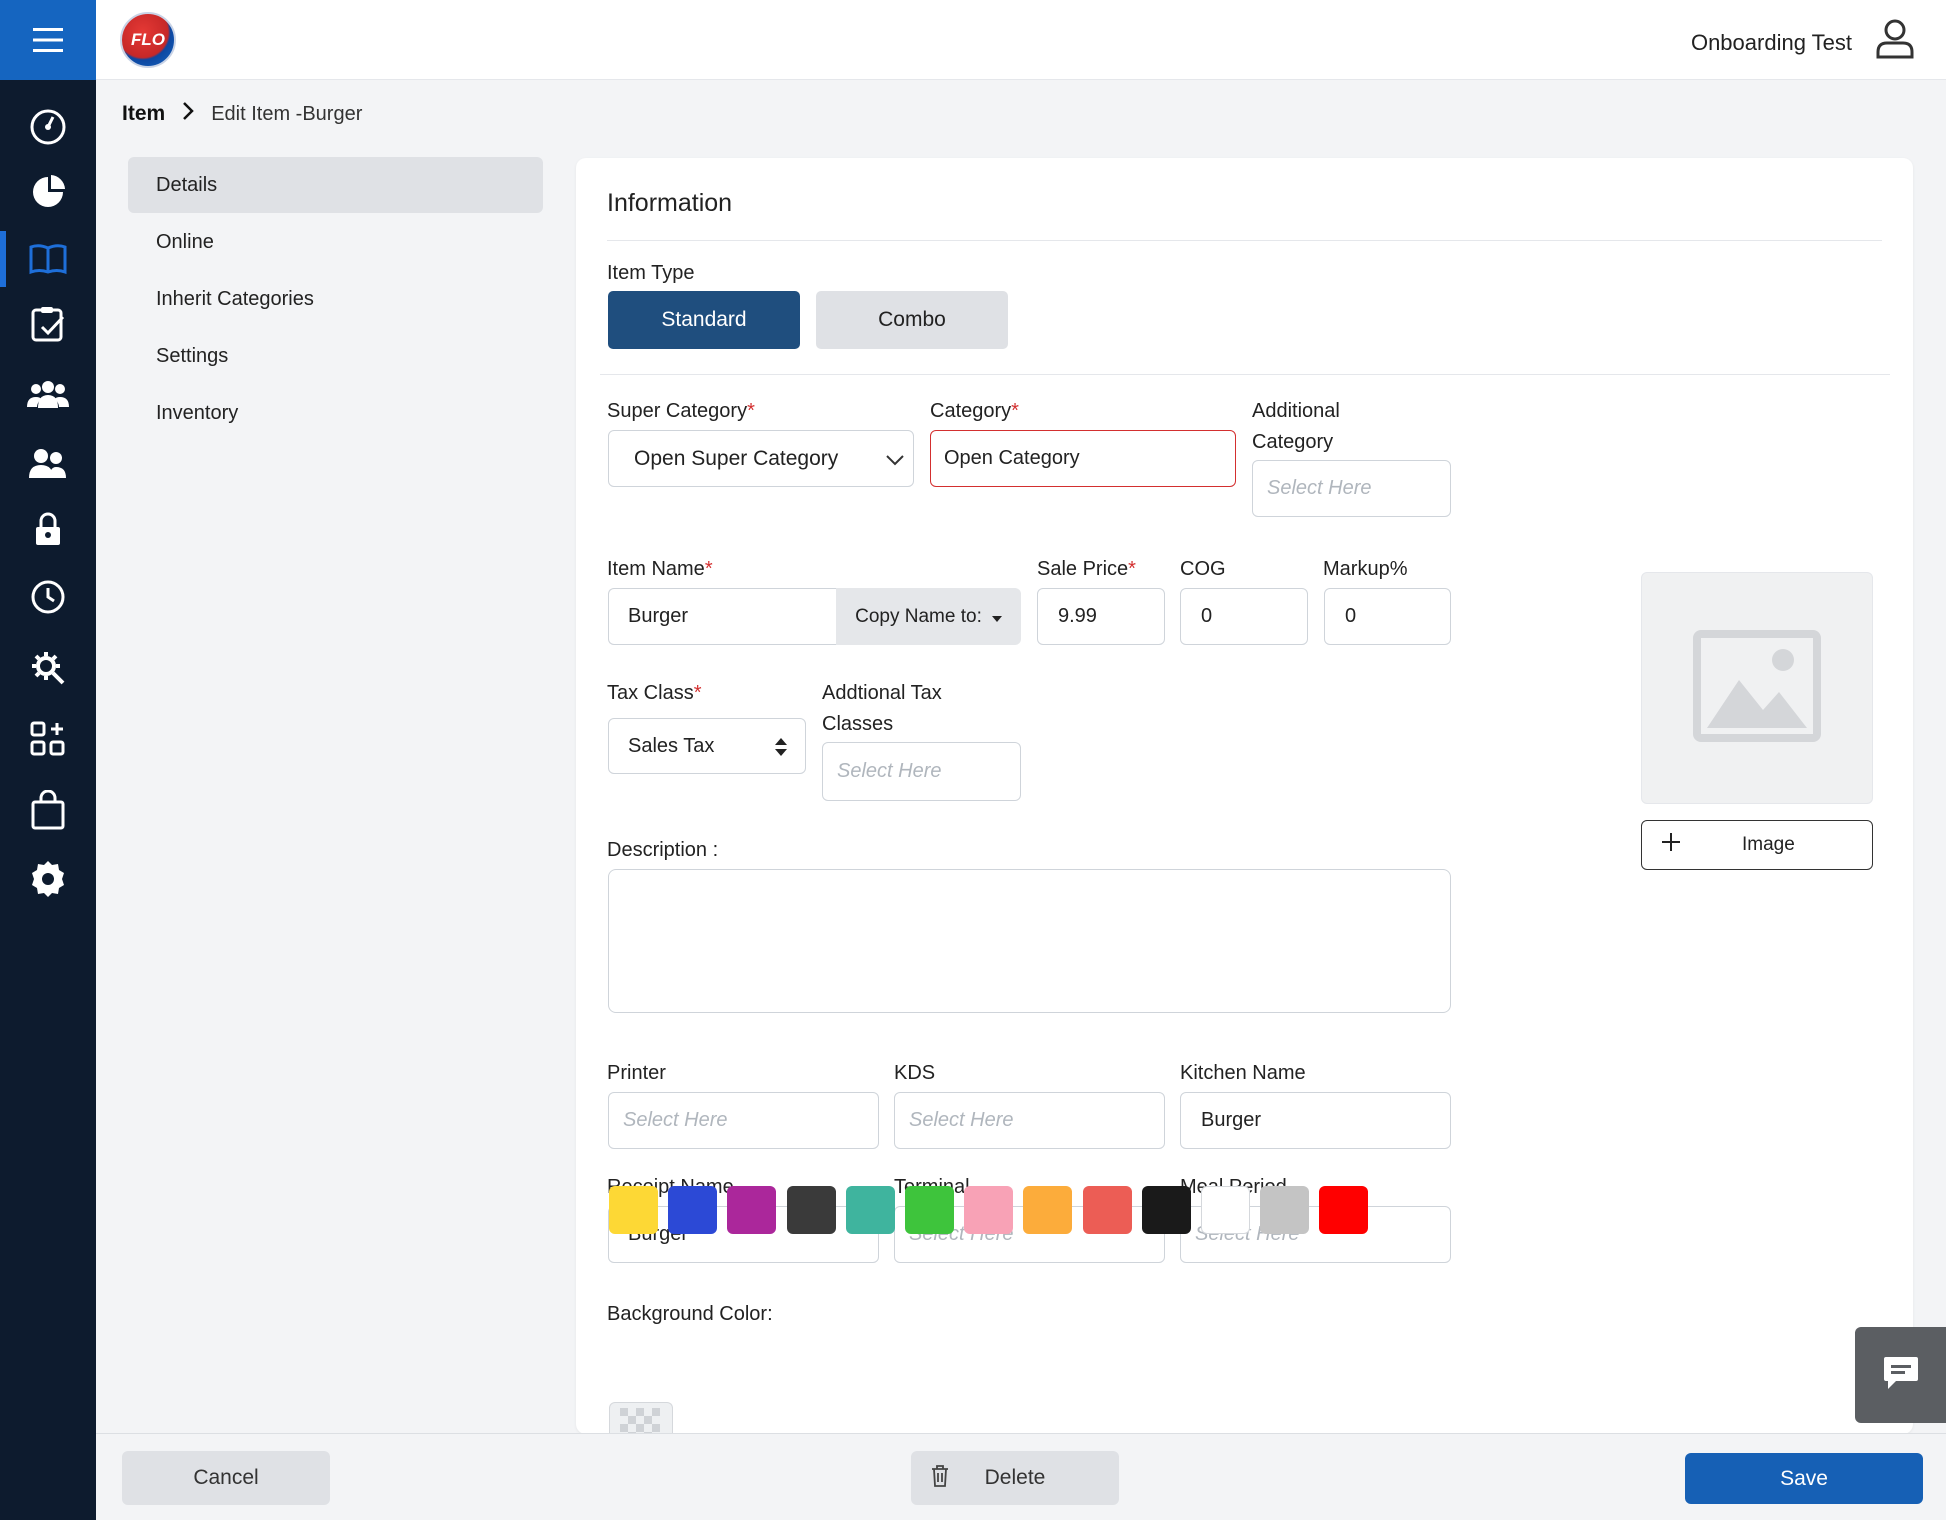  I want to click on add-image-button: Image, so click(1757, 845).